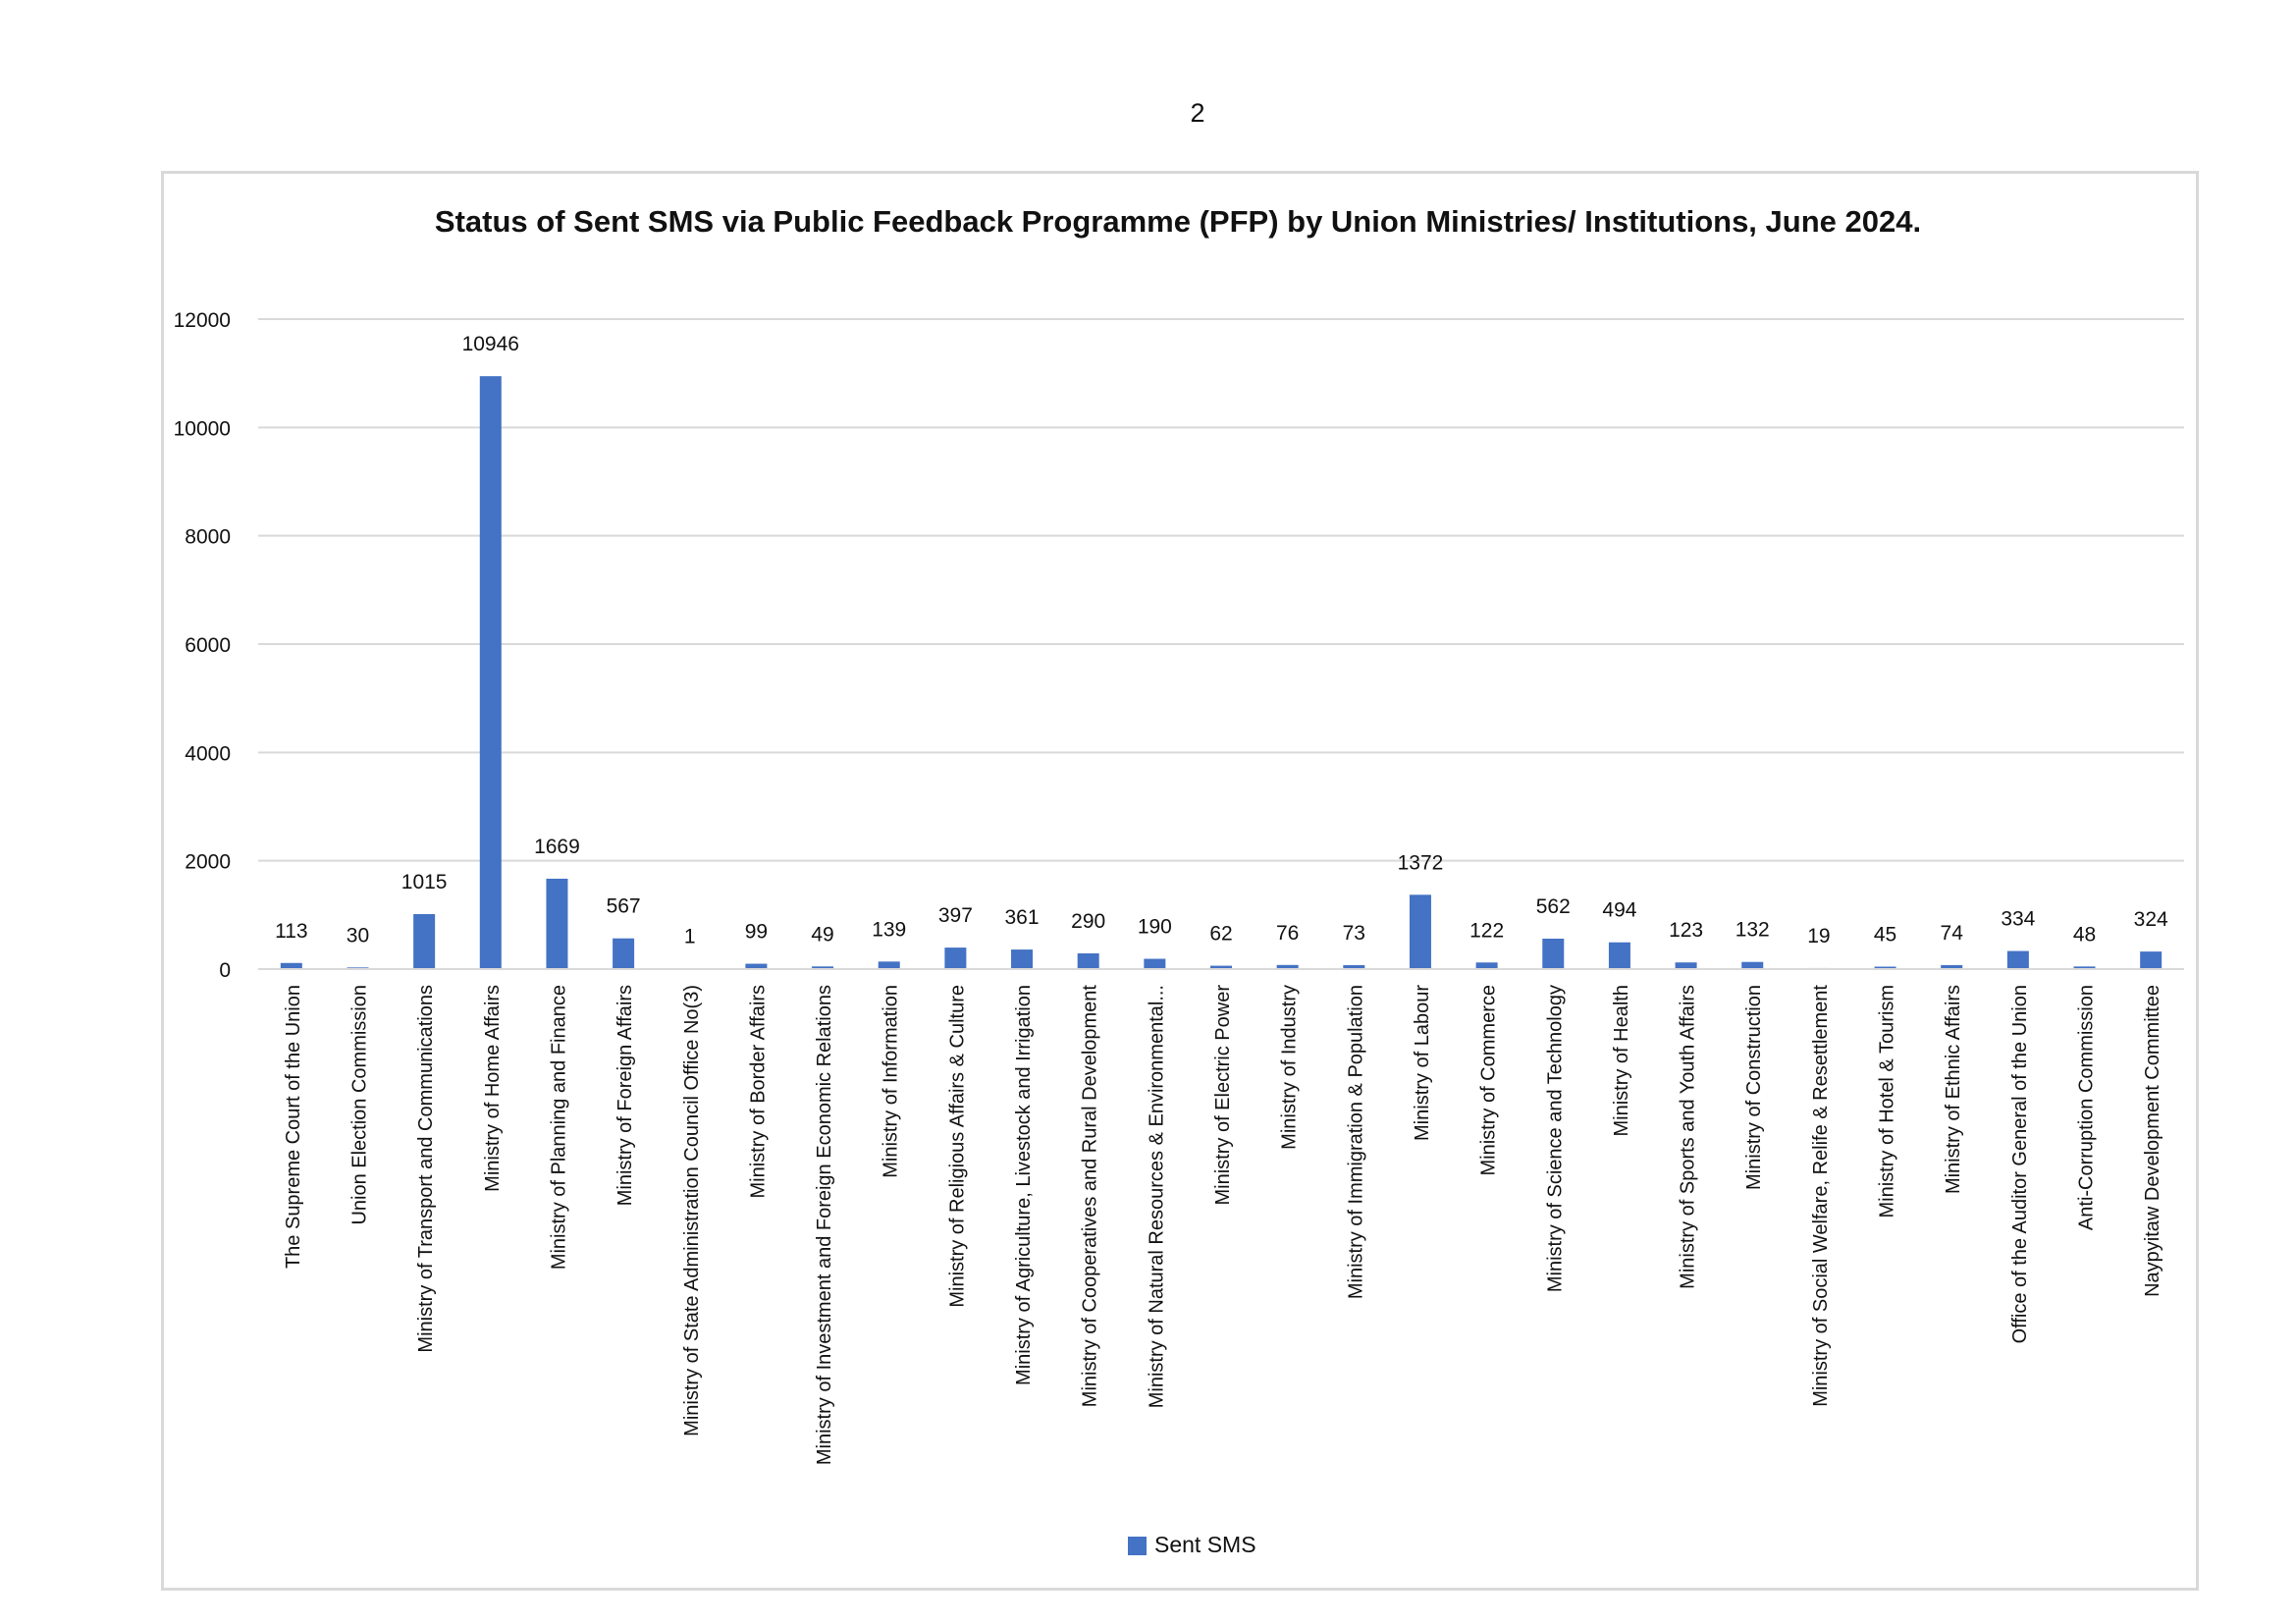 The width and height of the screenshot is (2296, 1624). What do you see at coordinates (1621, 1061) in the screenshot?
I see `x-tick-label: Ministry of Health` at bounding box center [1621, 1061].